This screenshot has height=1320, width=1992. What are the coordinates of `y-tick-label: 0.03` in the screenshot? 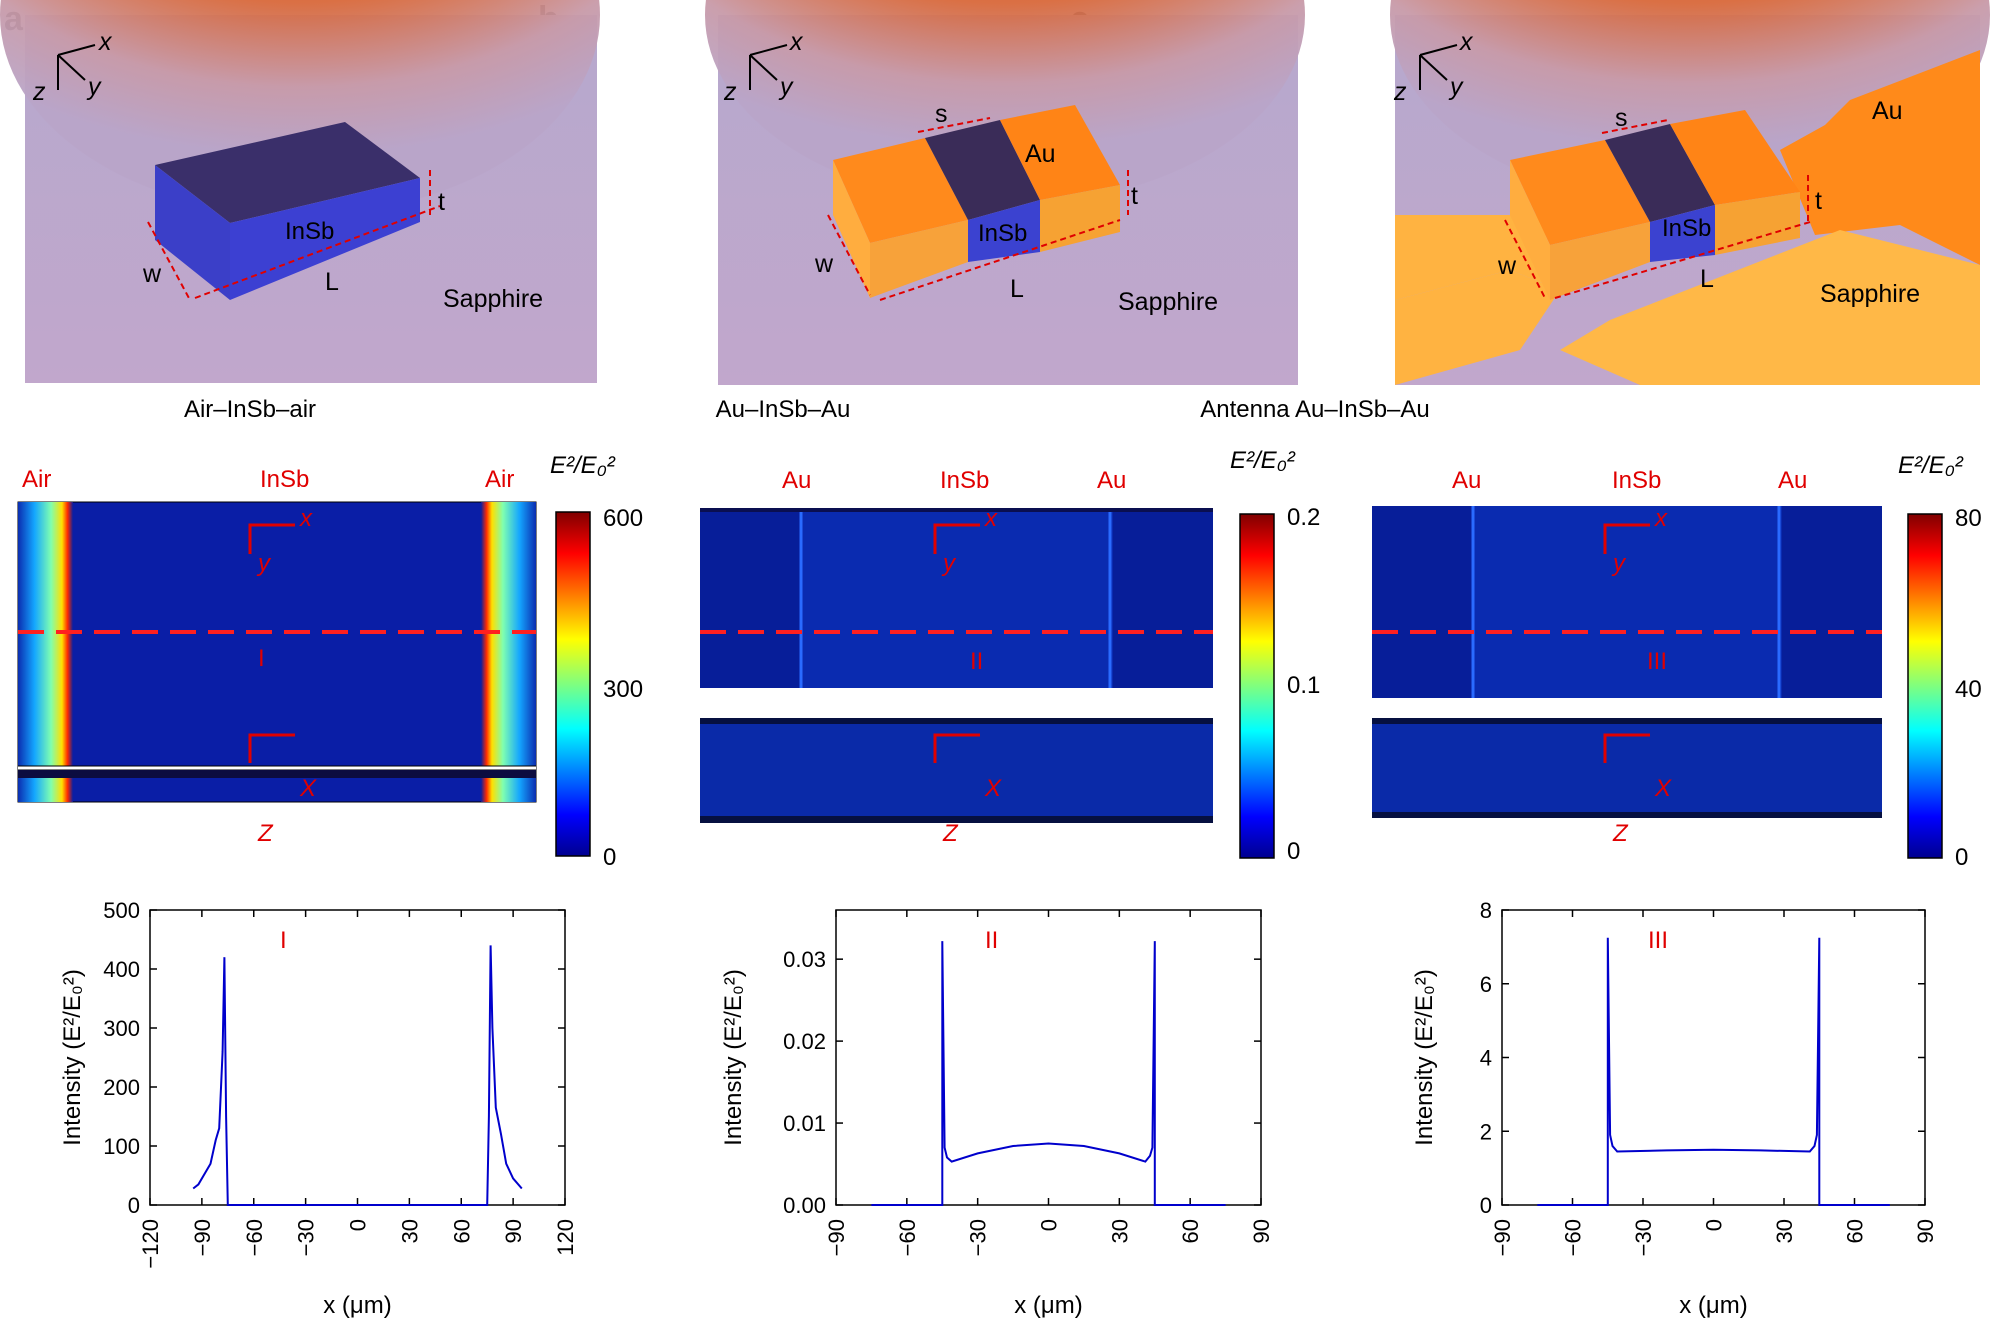 It's located at (804, 959).